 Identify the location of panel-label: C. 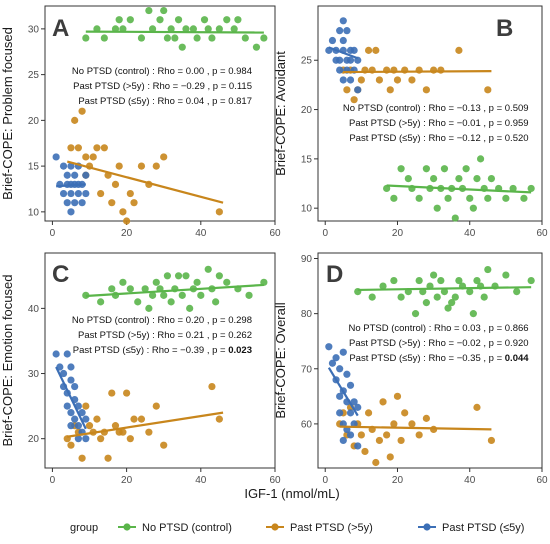
(60, 274).